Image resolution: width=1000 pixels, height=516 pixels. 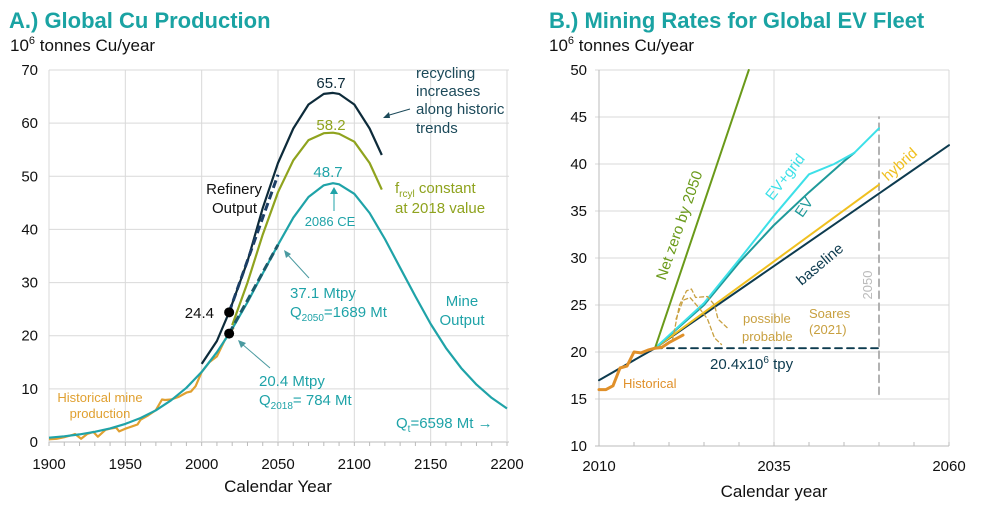 I want to click on historical-label: Historical mine, so click(x=99, y=397).